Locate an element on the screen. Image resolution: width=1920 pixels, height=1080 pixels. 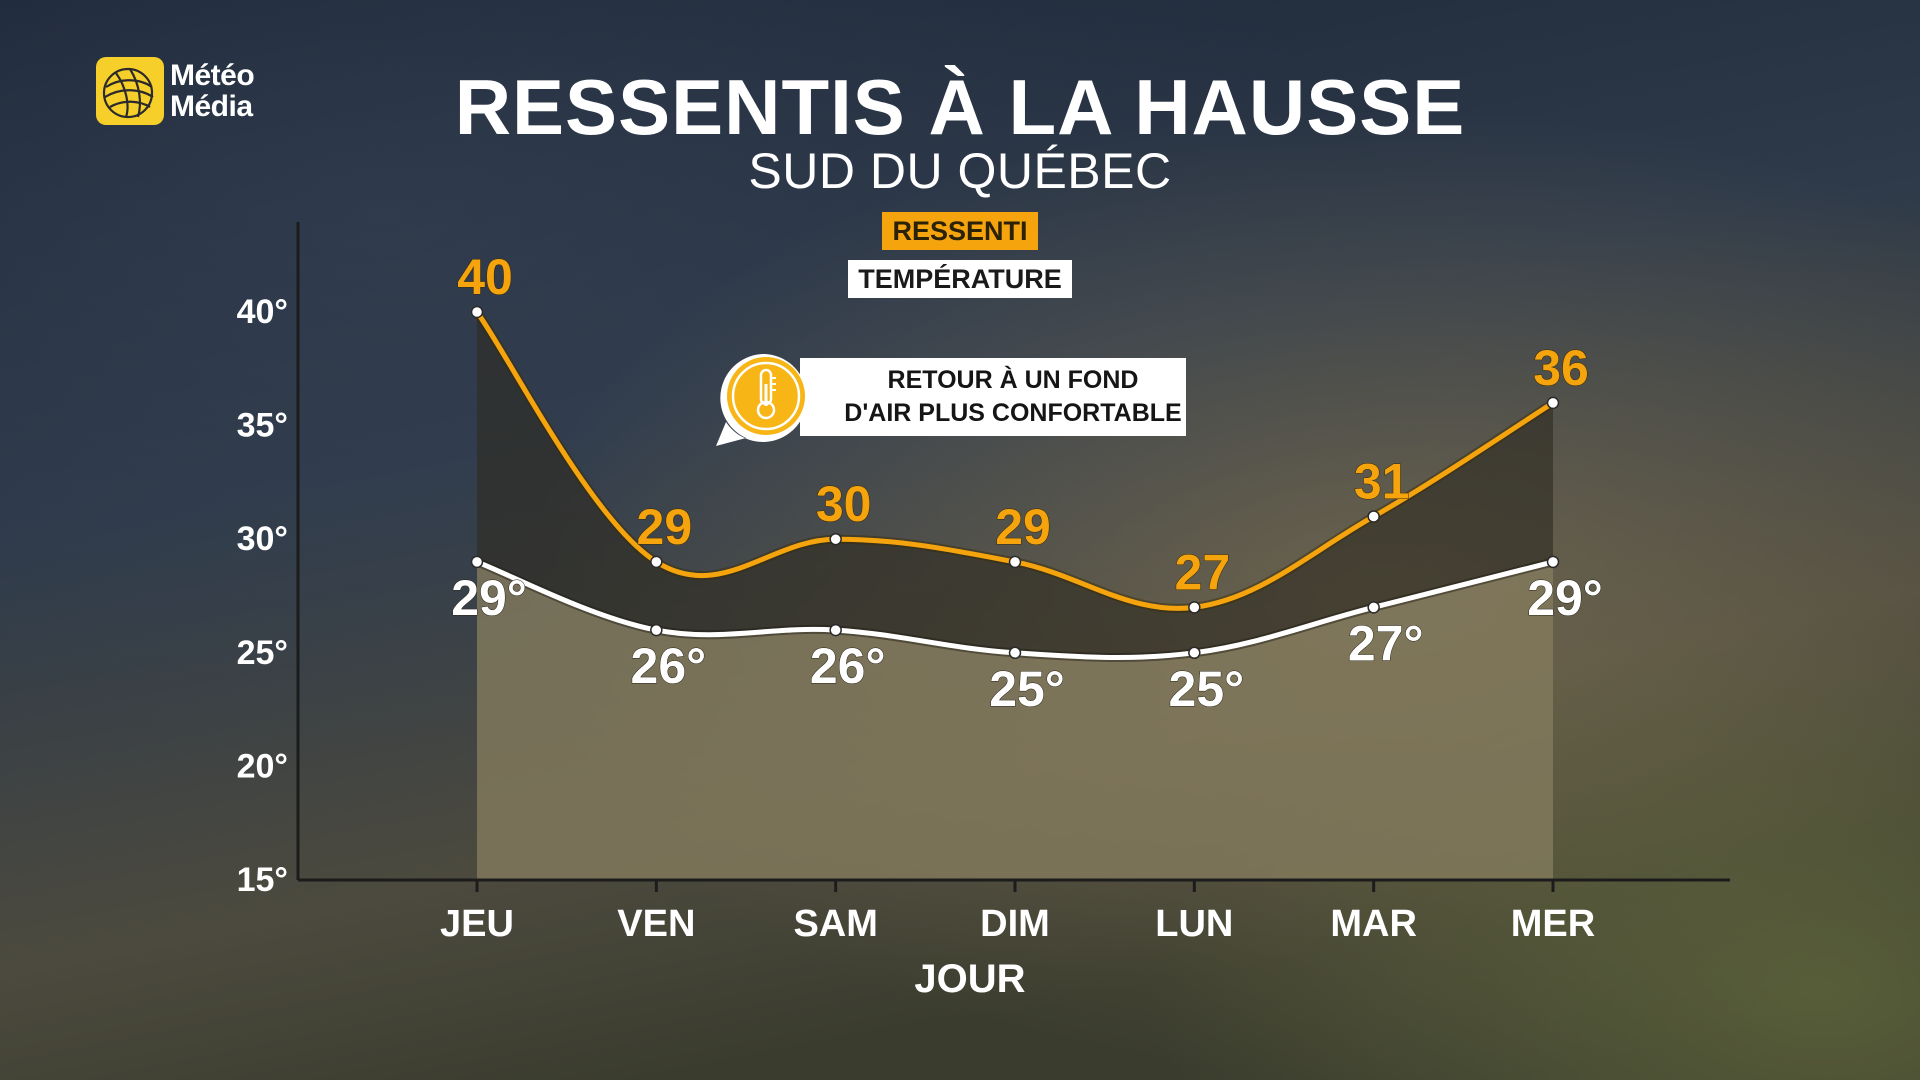
y-tick-label: 30° is located at coordinates (262, 539).